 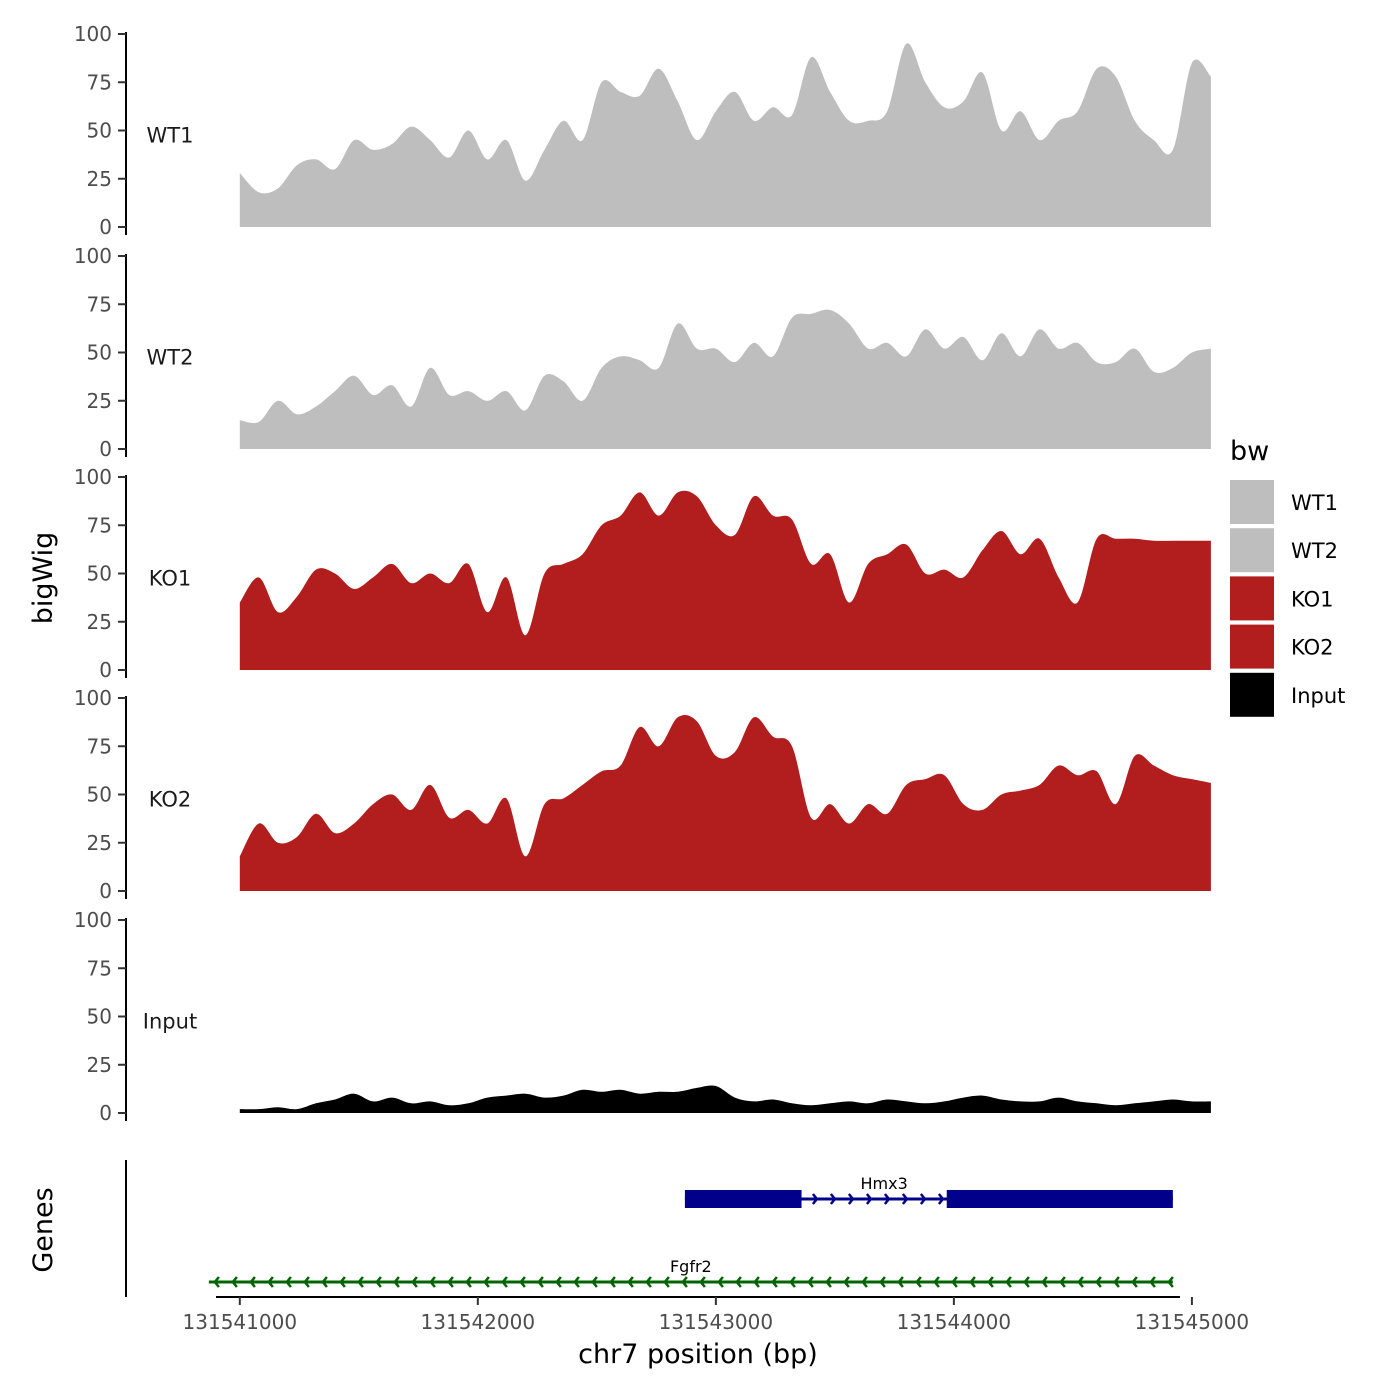 What do you see at coordinates (170, 578) in the screenshot?
I see `track-label-ko1: KO1` at bounding box center [170, 578].